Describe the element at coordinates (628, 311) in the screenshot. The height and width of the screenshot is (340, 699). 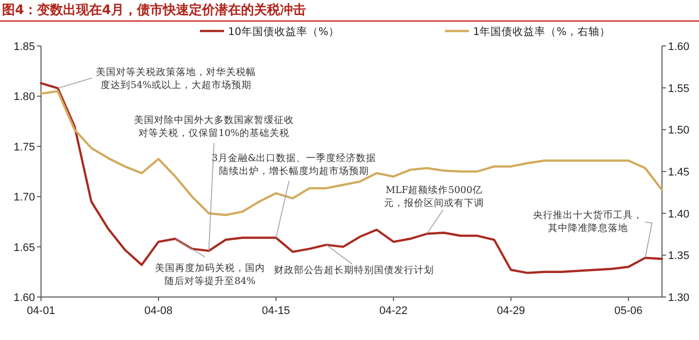
I see `x-tick-label: 05-06` at that location.